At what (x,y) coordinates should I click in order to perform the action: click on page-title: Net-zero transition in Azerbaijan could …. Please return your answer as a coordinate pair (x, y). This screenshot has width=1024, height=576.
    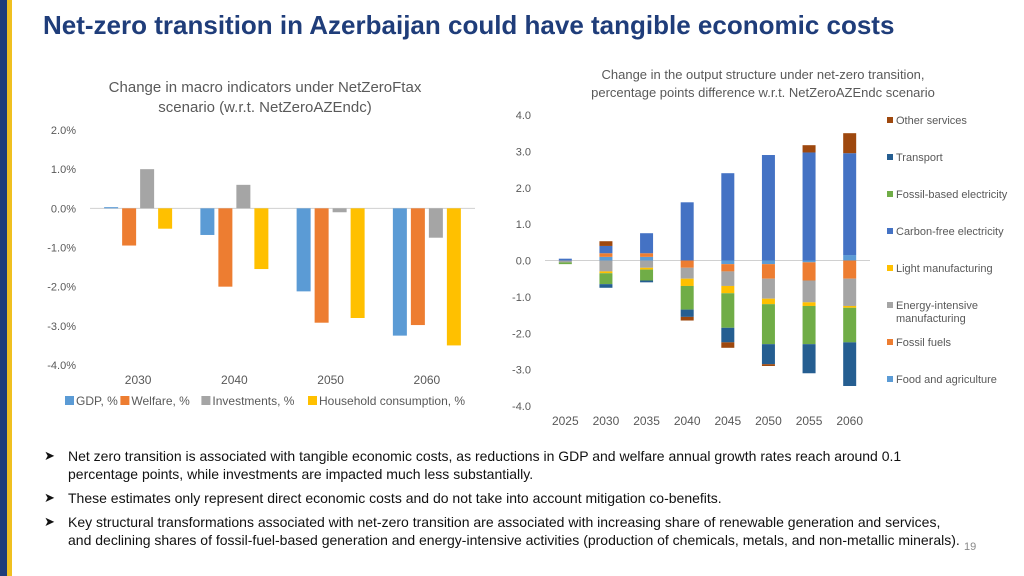
    Looking at the image, I should click on (469, 25).